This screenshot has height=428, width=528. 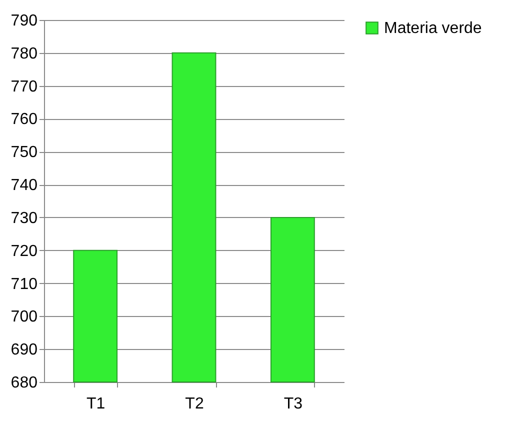 What do you see at coordinates (24, 185) in the screenshot?
I see `y-tick-label: 740` at bounding box center [24, 185].